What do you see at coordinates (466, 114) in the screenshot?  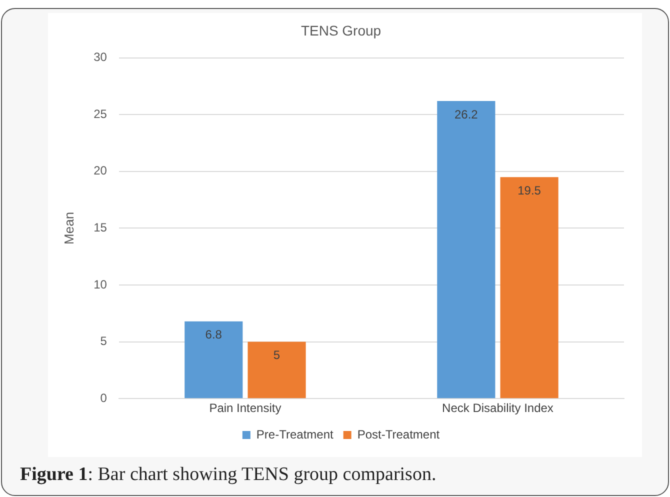 I see `data-label: 26.2` at bounding box center [466, 114].